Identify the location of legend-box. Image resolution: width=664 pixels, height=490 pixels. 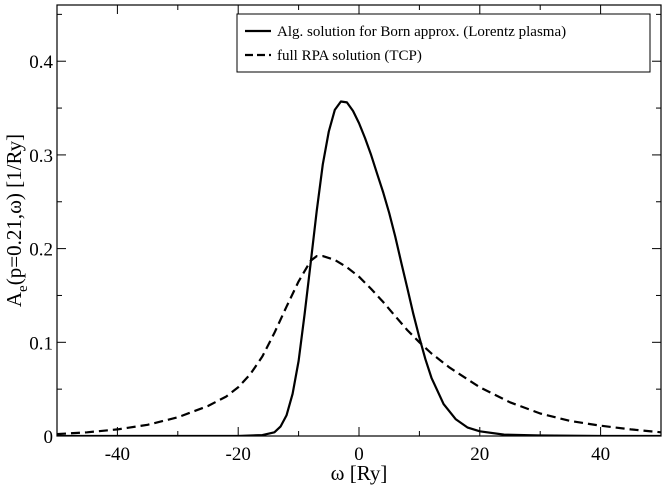
(443, 43).